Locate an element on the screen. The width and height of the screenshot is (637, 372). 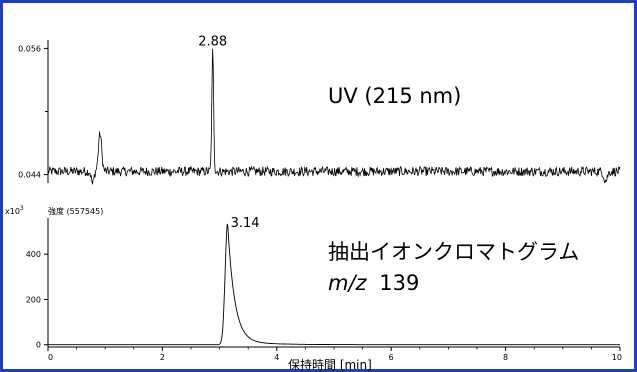
xic-annotation-line2: m/z 139 is located at coordinates (373, 283).